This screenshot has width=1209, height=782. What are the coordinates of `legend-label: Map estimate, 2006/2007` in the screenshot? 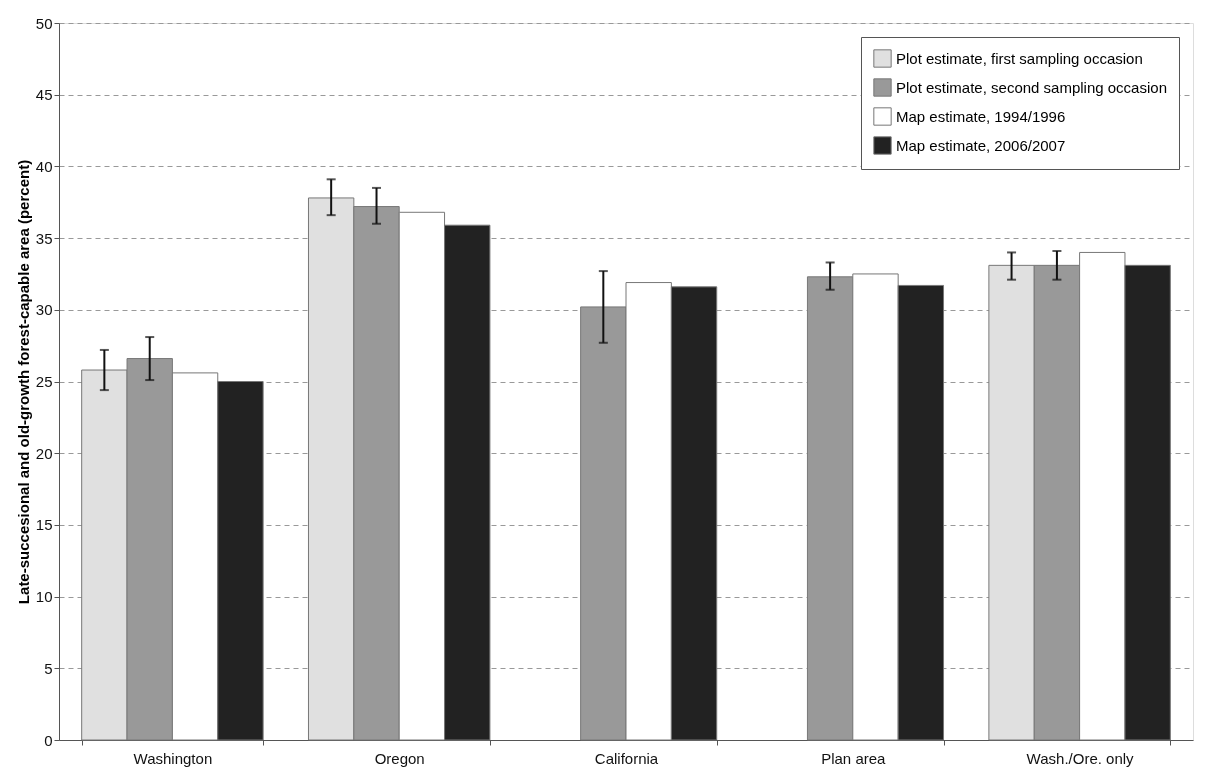 It's located at (981, 145).